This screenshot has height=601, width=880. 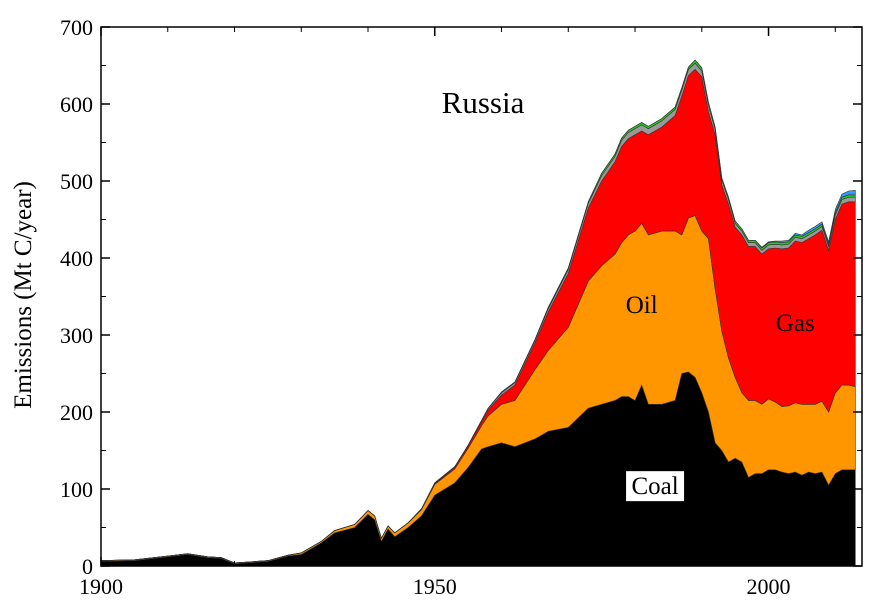 What do you see at coordinates (720, 397) in the screenshot?
I see `series-labels: Coal Oil Gas` at bounding box center [720, 397].